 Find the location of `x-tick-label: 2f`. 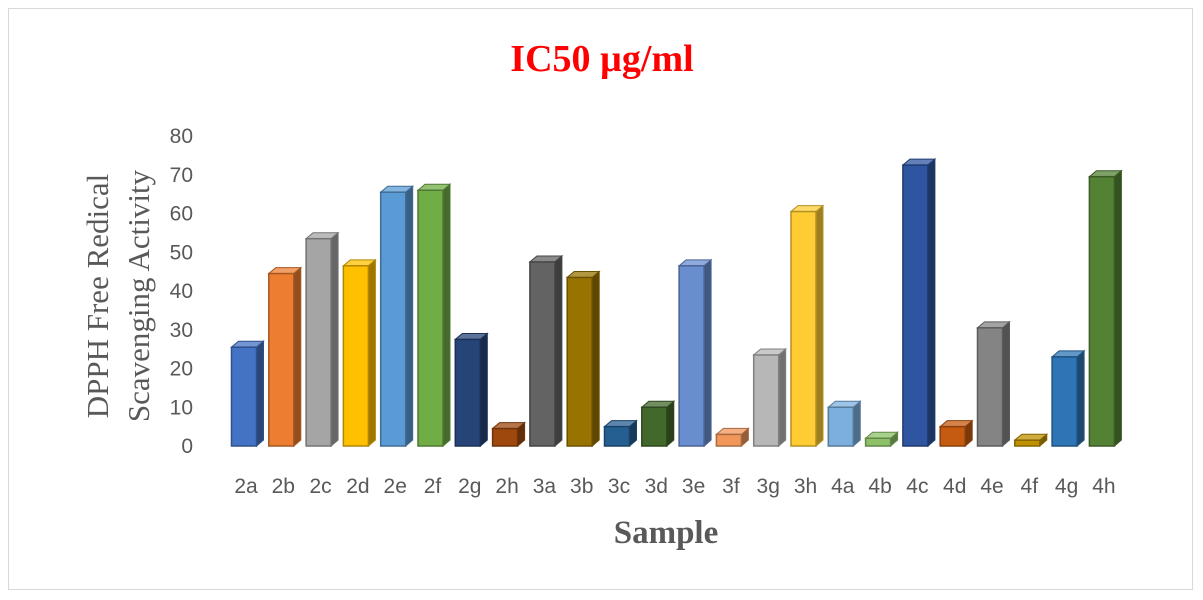

x-tick-label: 2f is located at coordinates (433, 486).